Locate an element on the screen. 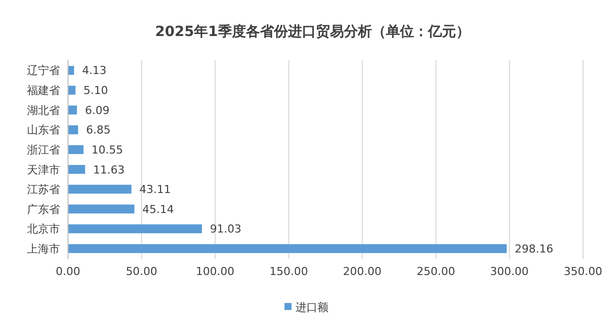 Image resolution: width=609 pixels, height=321 pixels. x-tick-label: 0.00 is located at coordinates (68, 271).